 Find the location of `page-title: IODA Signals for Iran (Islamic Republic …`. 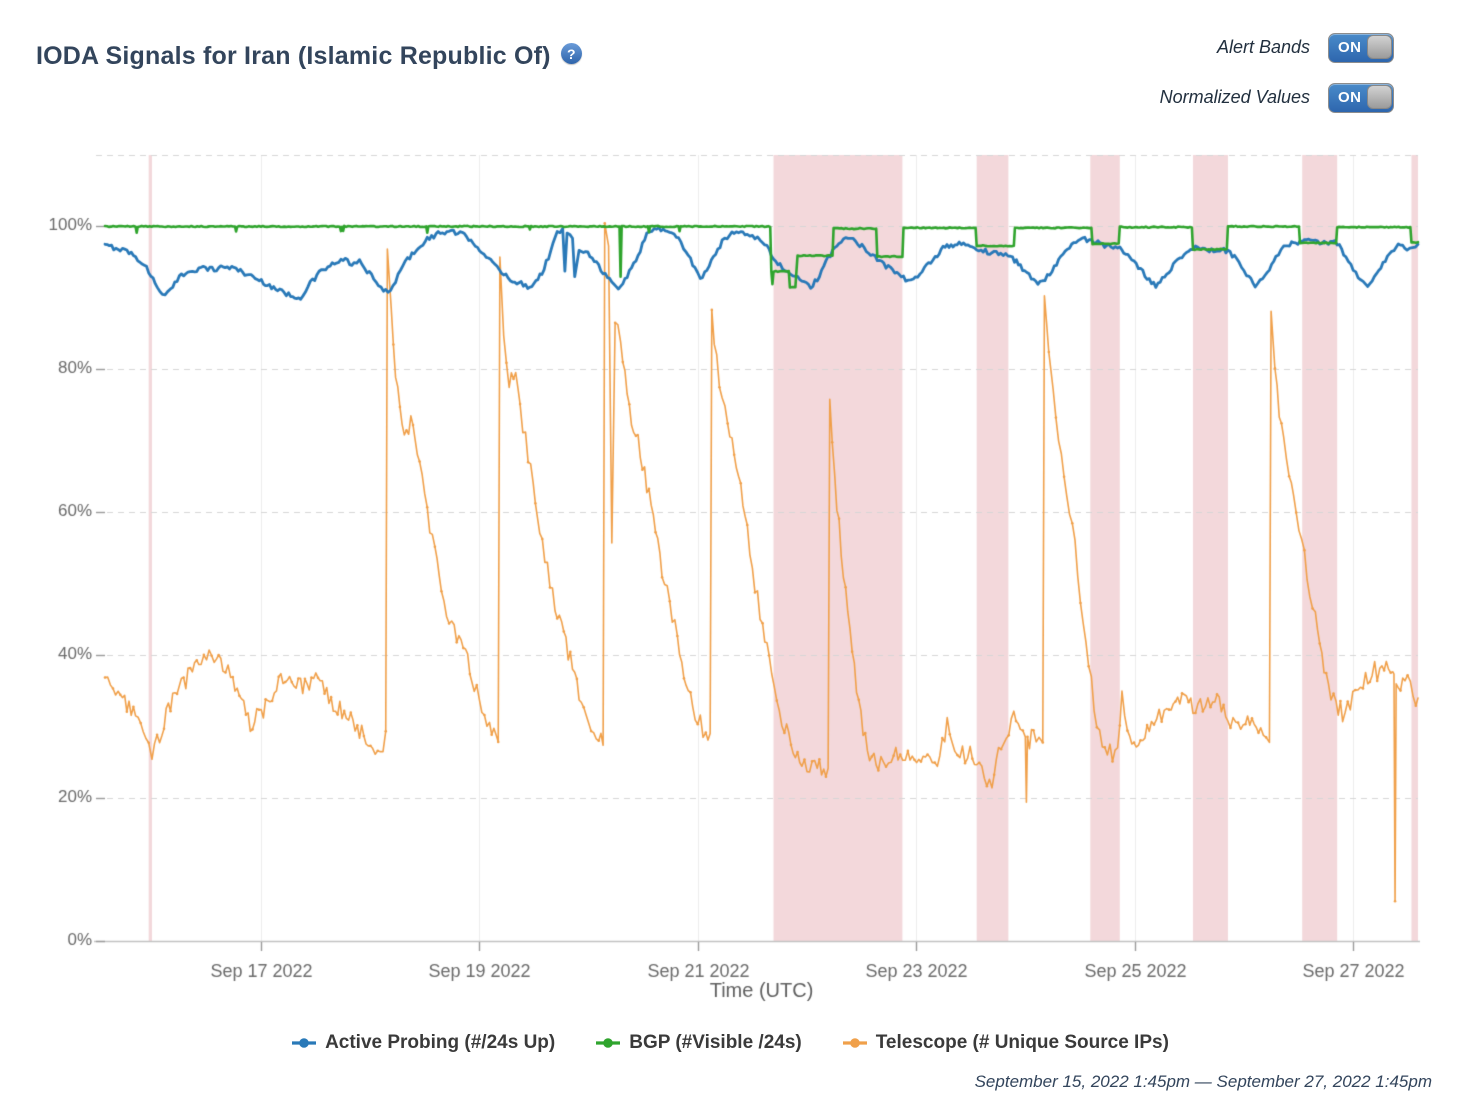

page-title: IODA Signals for Iran (Islamic Republic … is located at coordinates (293, 56).